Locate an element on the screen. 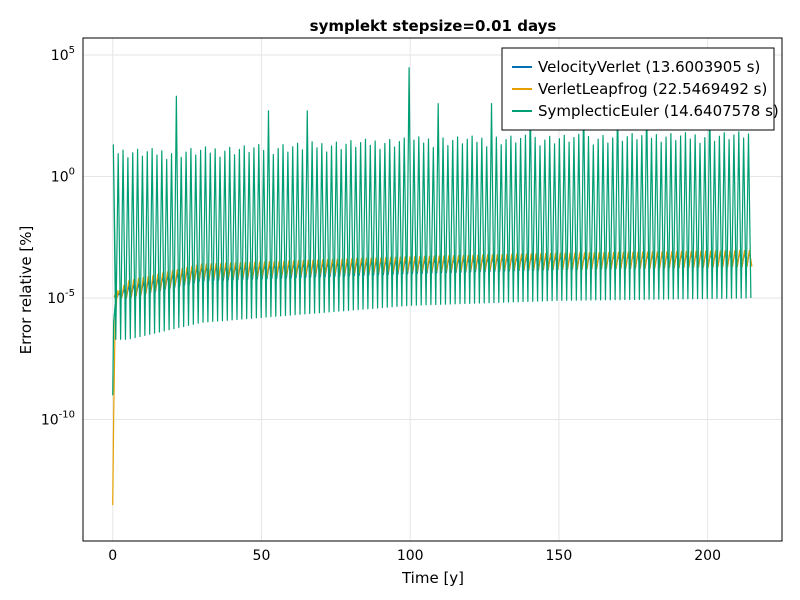  legend-entry: SymplecticEuler (14.6407578 s) is located at coordinates (658, 111).